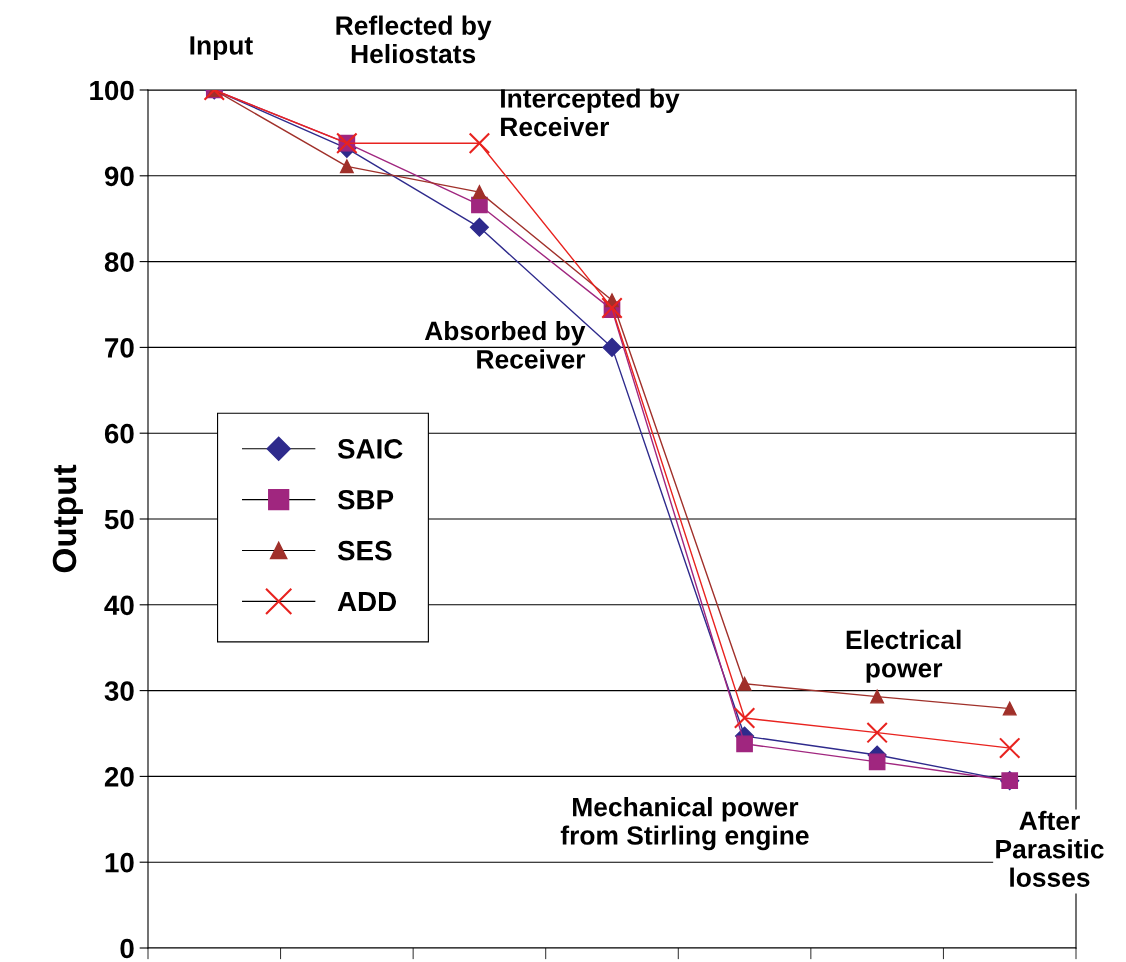  Describe the element at coordinates (221, 48) in the screenshot. I see `text: Input` at that location.